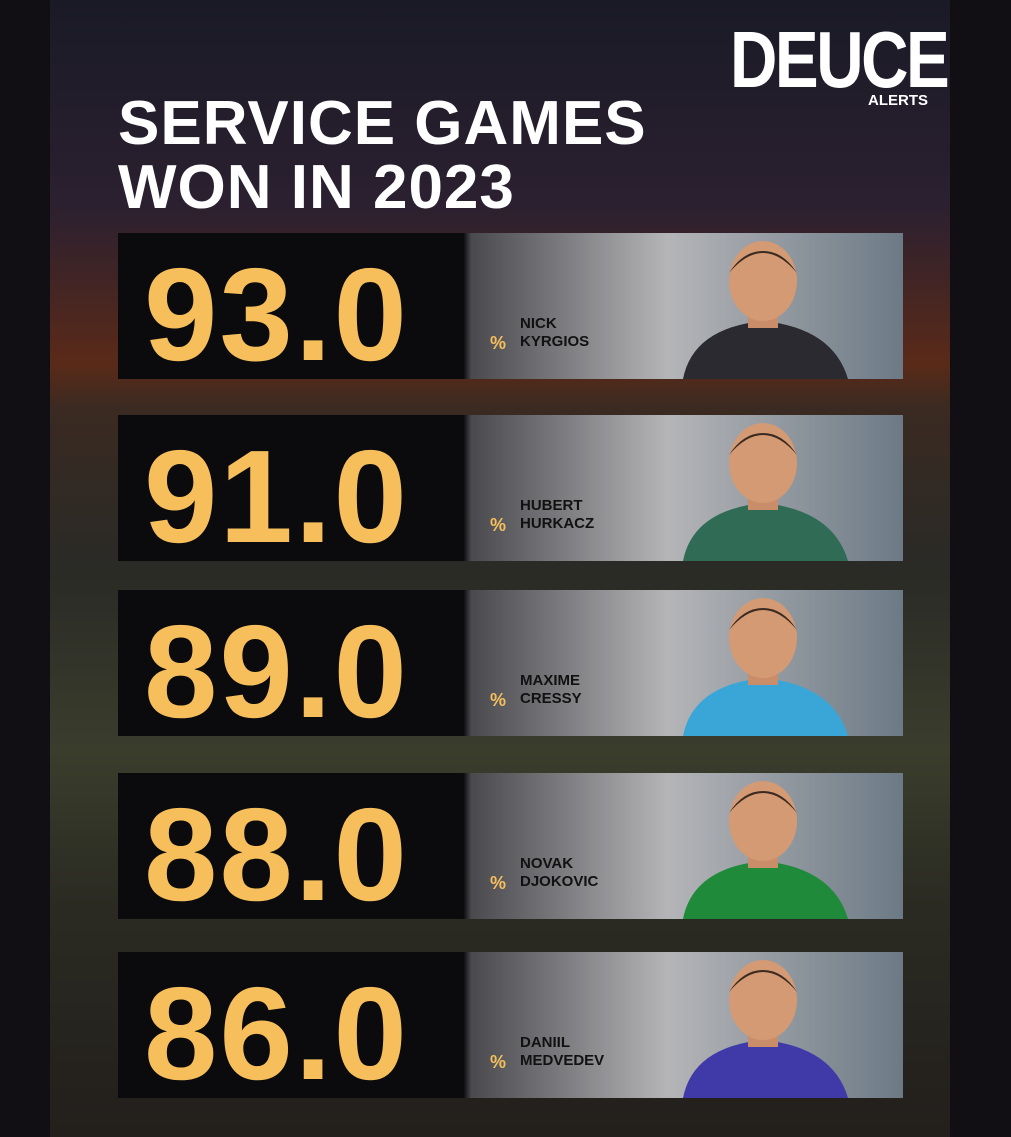  Describe the element at coordinates (562, 1060) in the screenshot. I see `player-last-name: MEDVEDEV` at that location.